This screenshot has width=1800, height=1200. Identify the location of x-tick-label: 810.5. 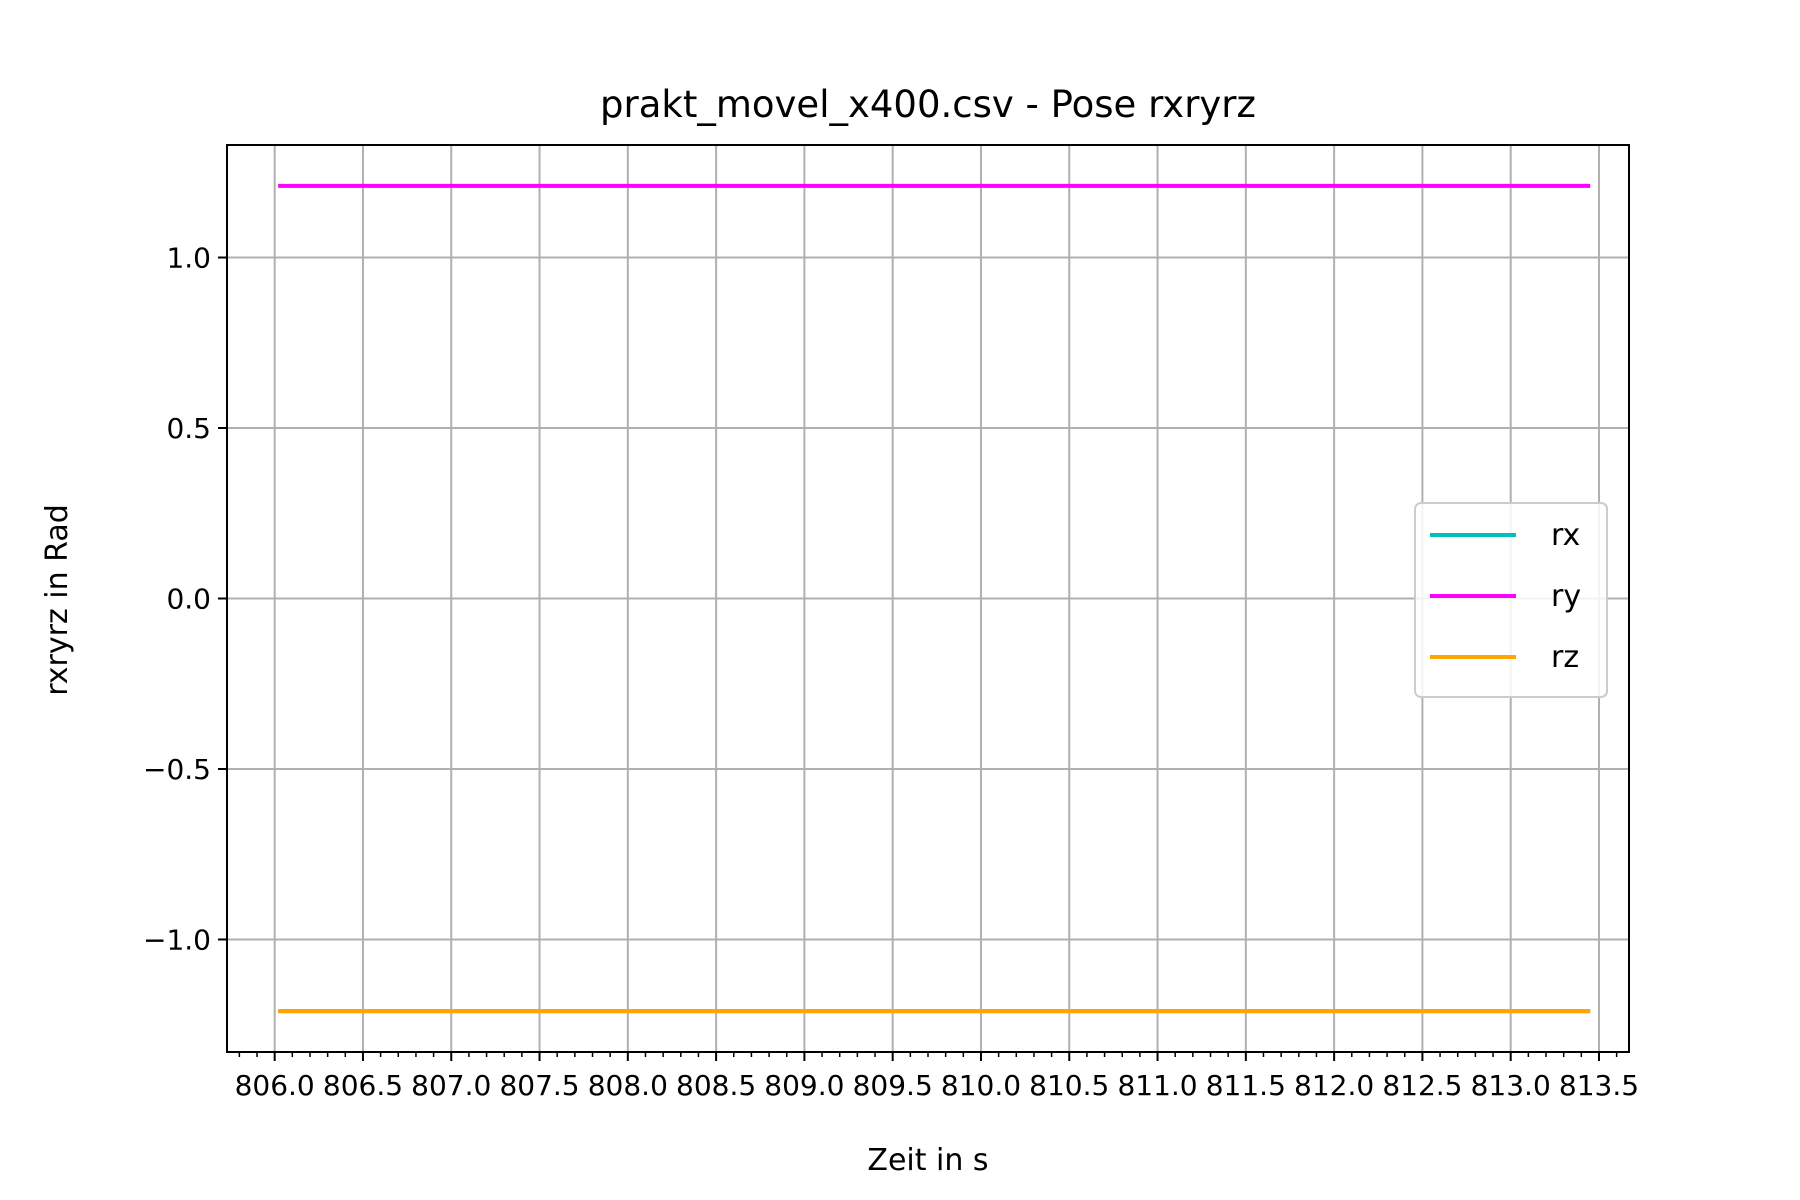
(1069, 1085).